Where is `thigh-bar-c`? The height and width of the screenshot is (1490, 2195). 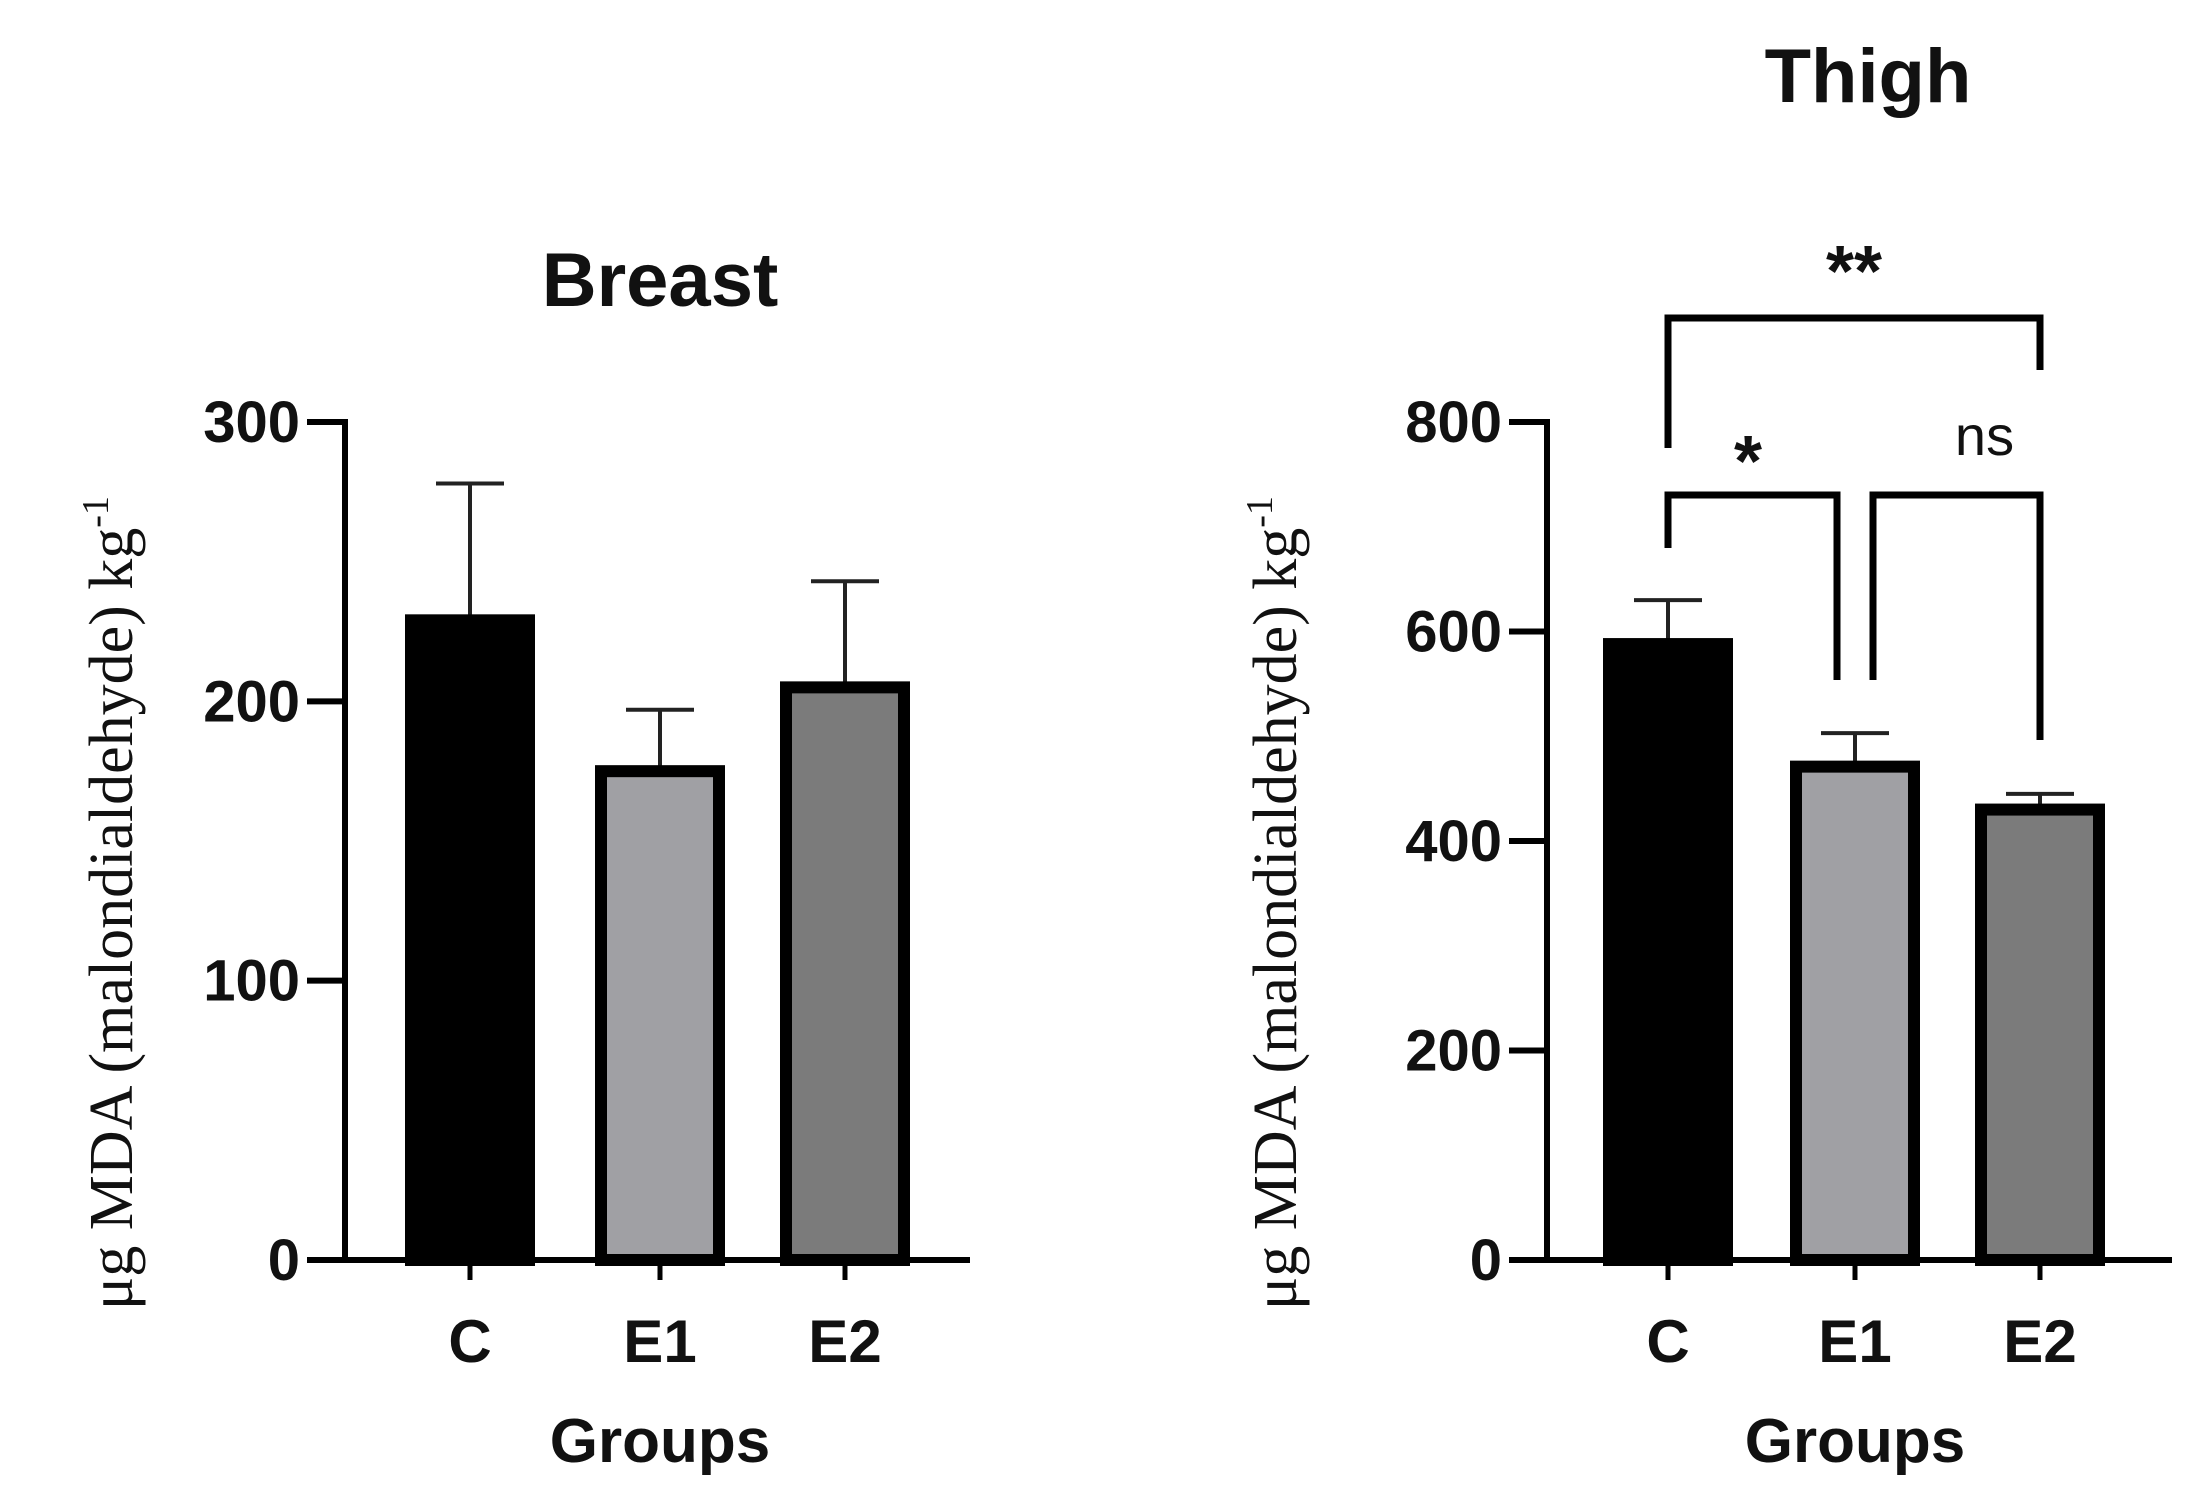
thigh-bar-c is located at coordinates (1668, 952).